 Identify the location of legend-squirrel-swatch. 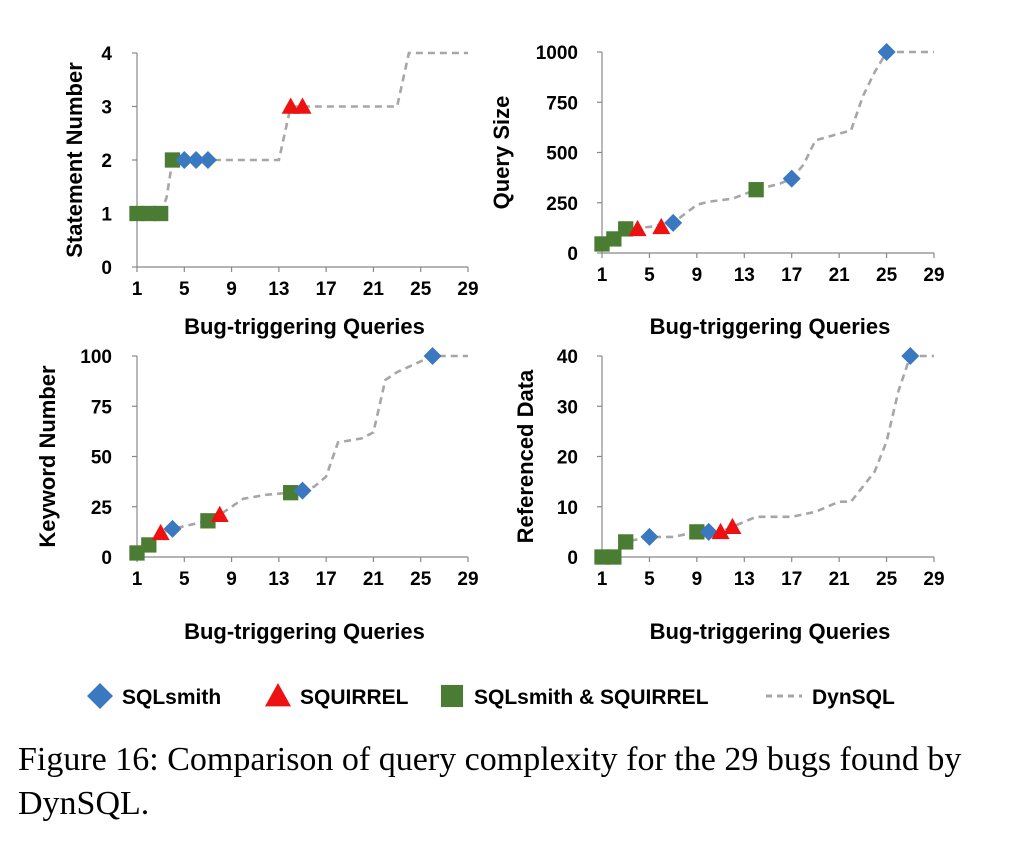
(278, 695).